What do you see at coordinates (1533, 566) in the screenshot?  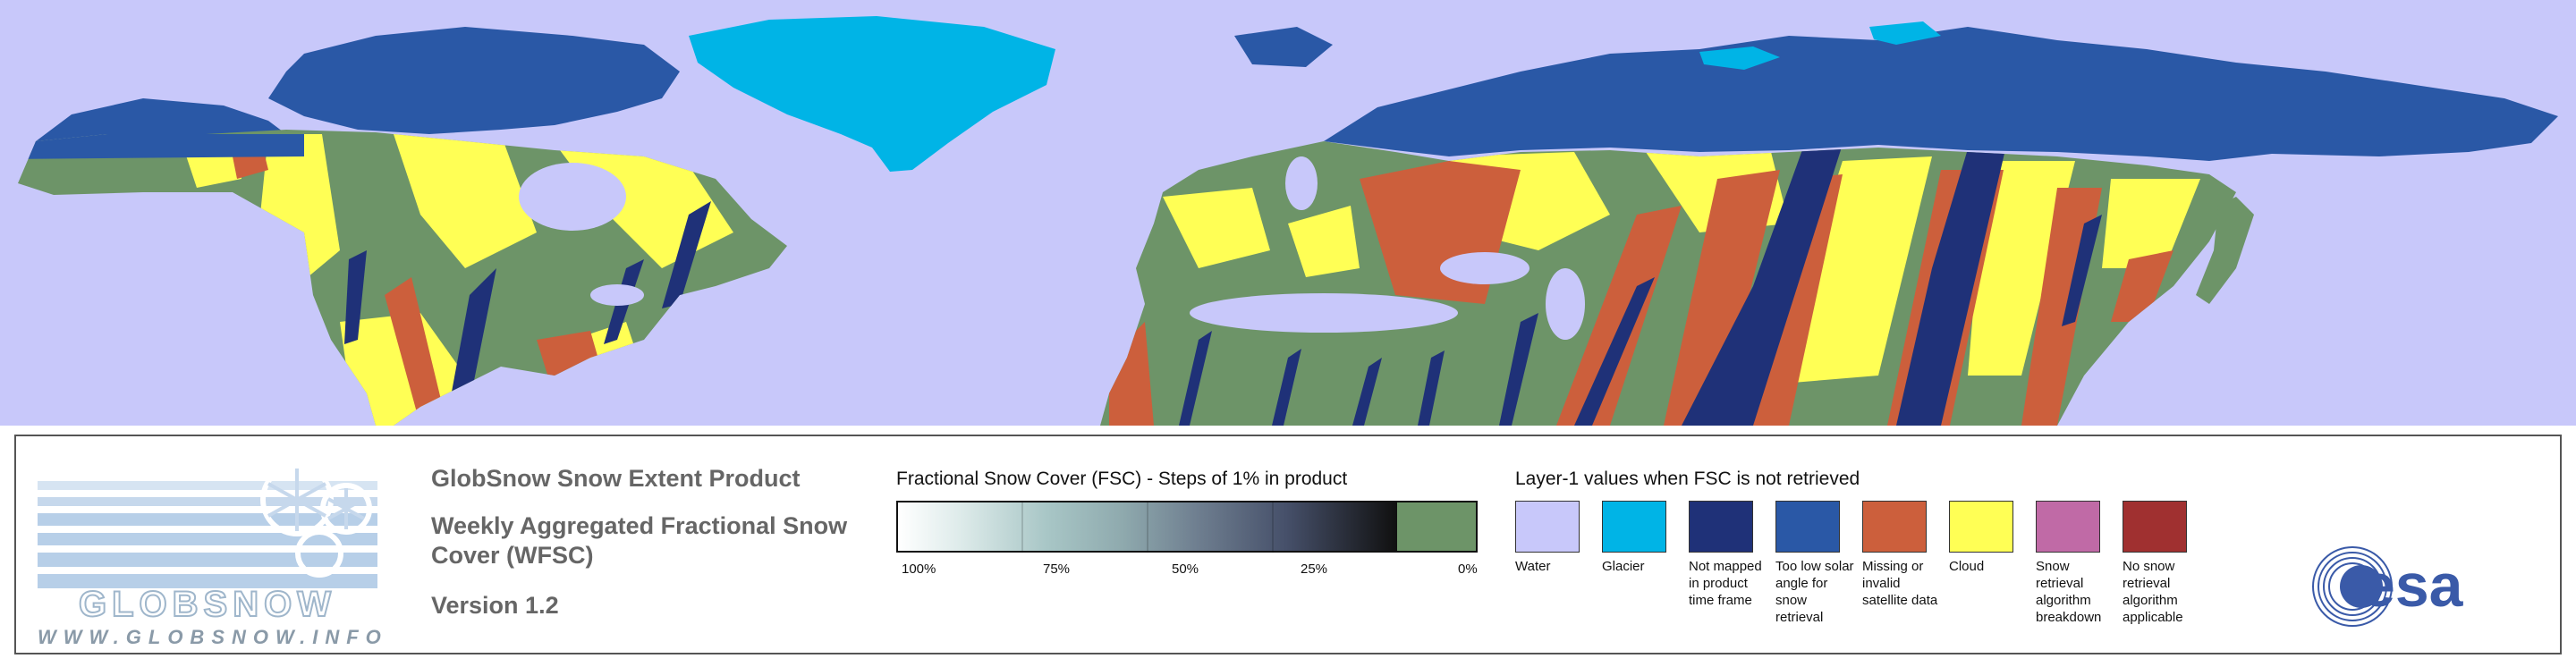 I see `layer1-label: Water` at bounding box center [1533, 566].